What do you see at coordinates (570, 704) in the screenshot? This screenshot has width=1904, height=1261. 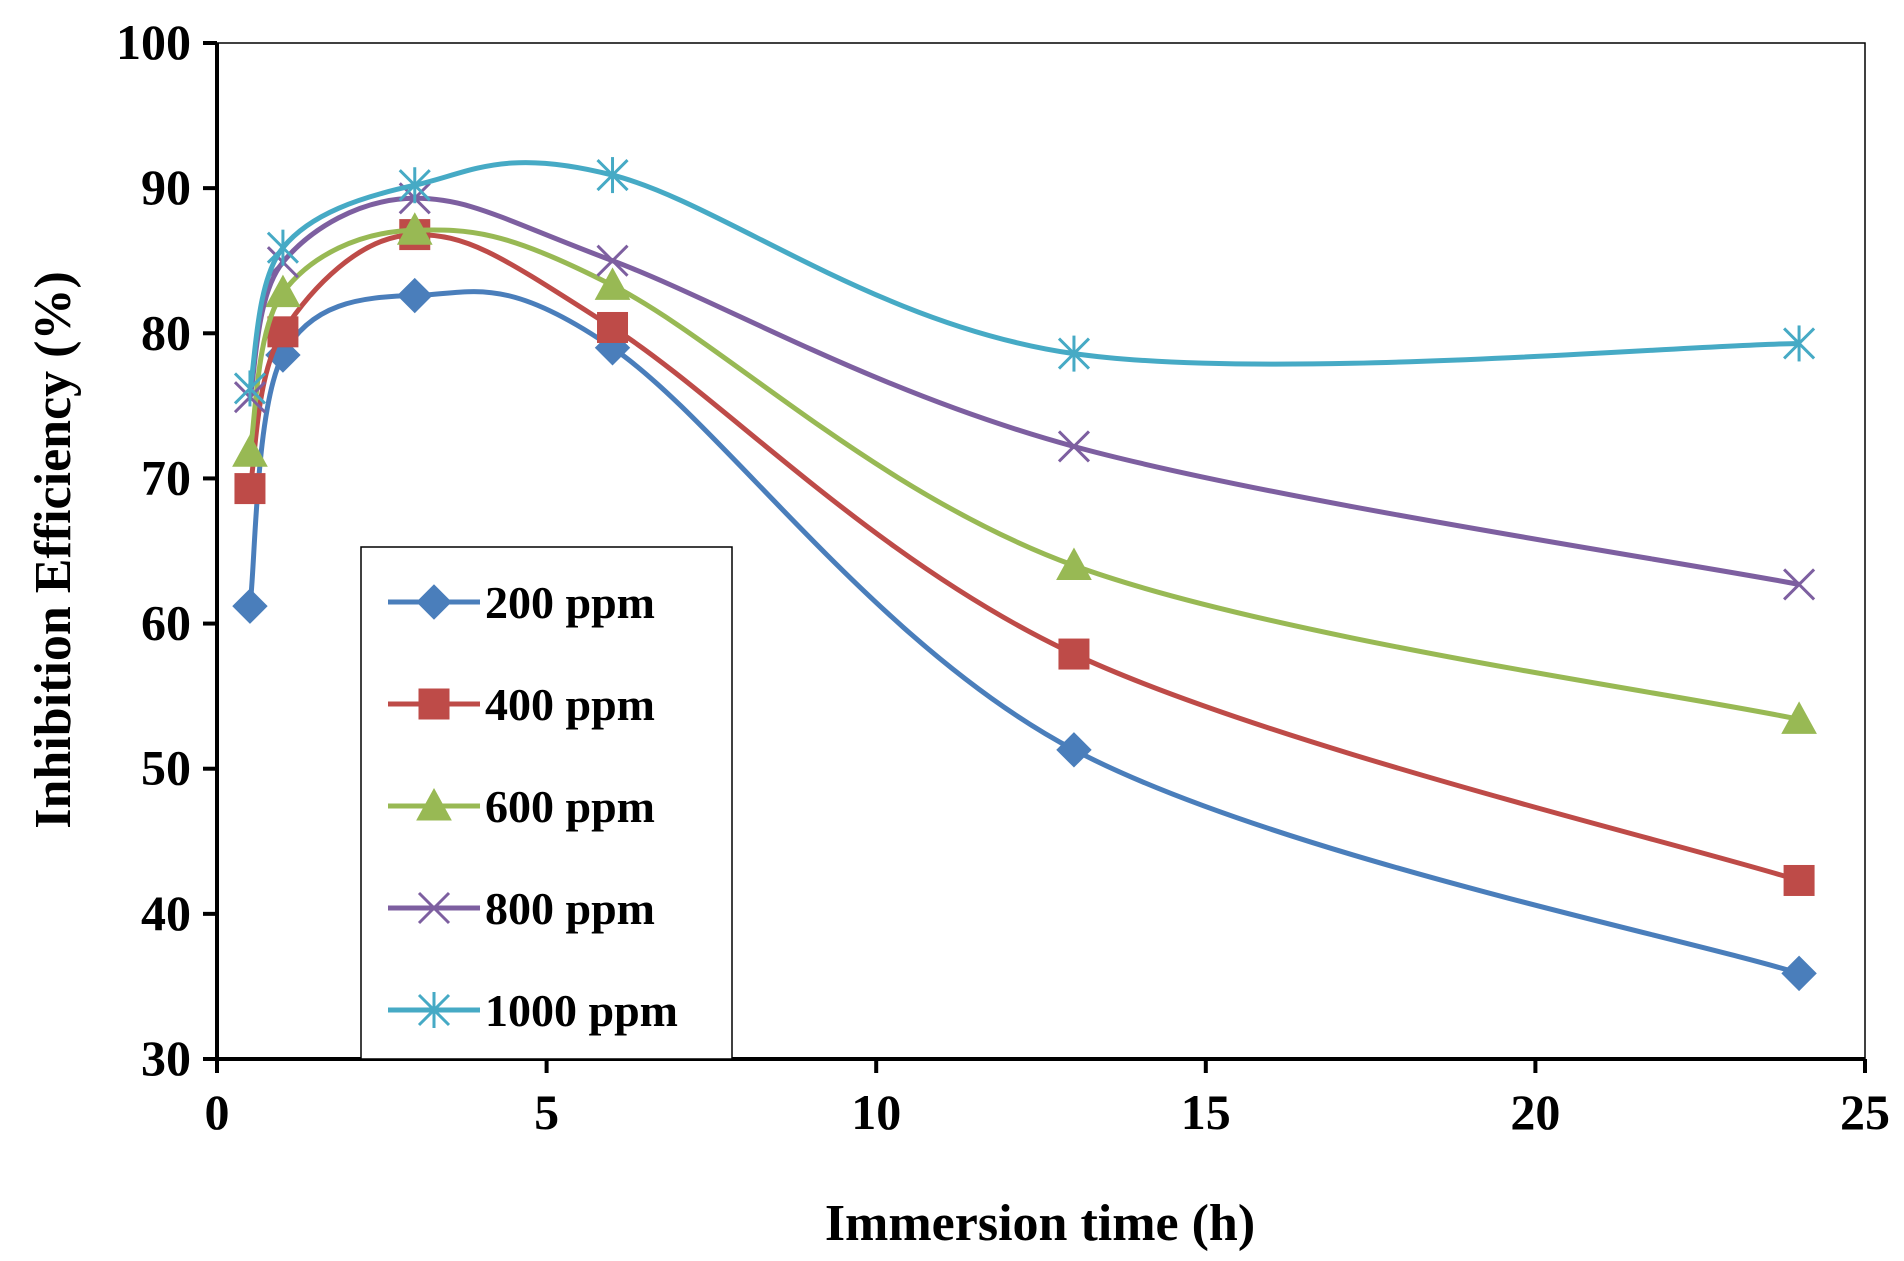 I see `legend-label: 400 ppm` at bounding box center [570, 704].